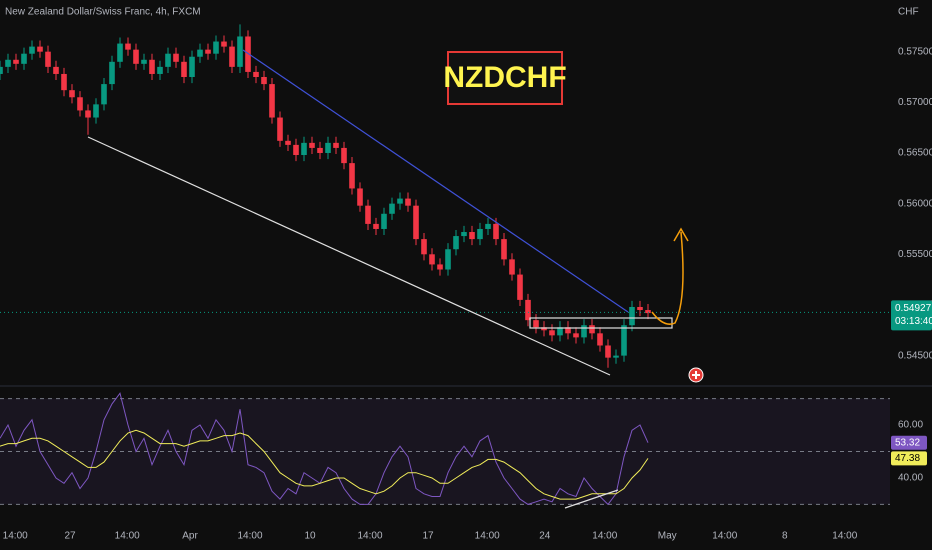  I want to click on y-tick-label: 0.56000, so click(915, 203).